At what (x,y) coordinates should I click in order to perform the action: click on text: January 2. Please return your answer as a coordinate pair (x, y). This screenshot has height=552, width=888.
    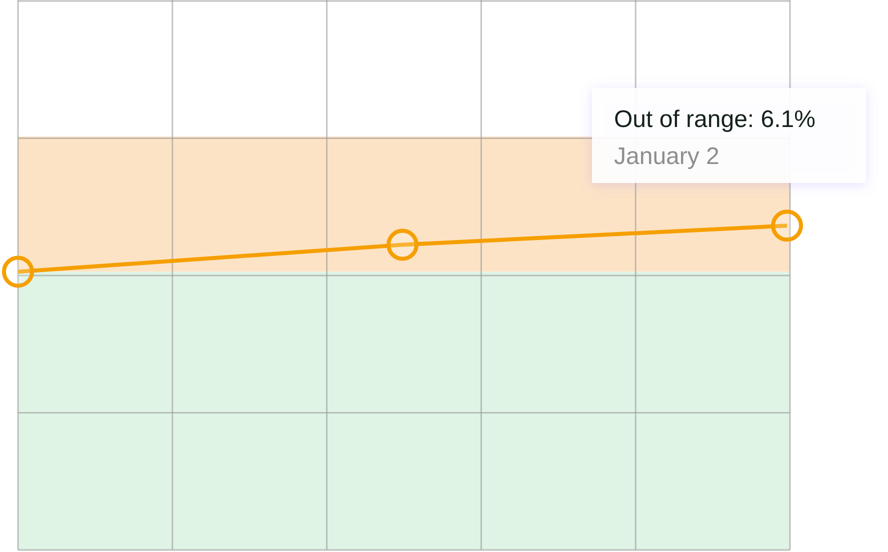
    Looking at the image, I should click on (667, 156).